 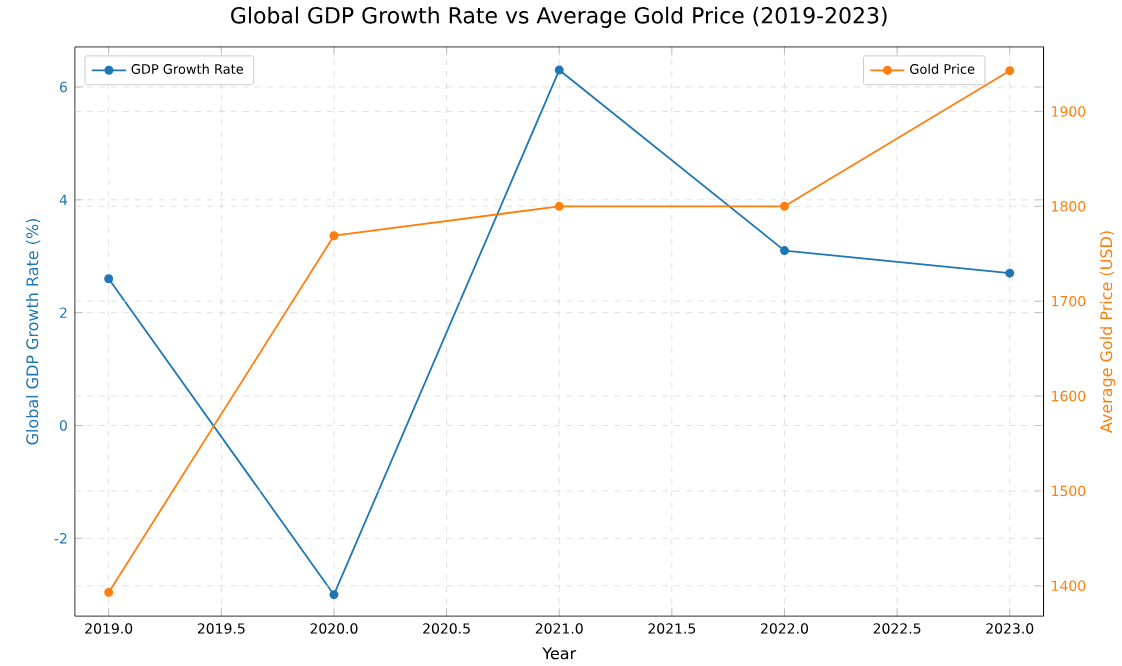 What do you see at coordinates (63, 199) in the screenshot?
I see `y-tick-label: 4` at bounding box center [63, 199].